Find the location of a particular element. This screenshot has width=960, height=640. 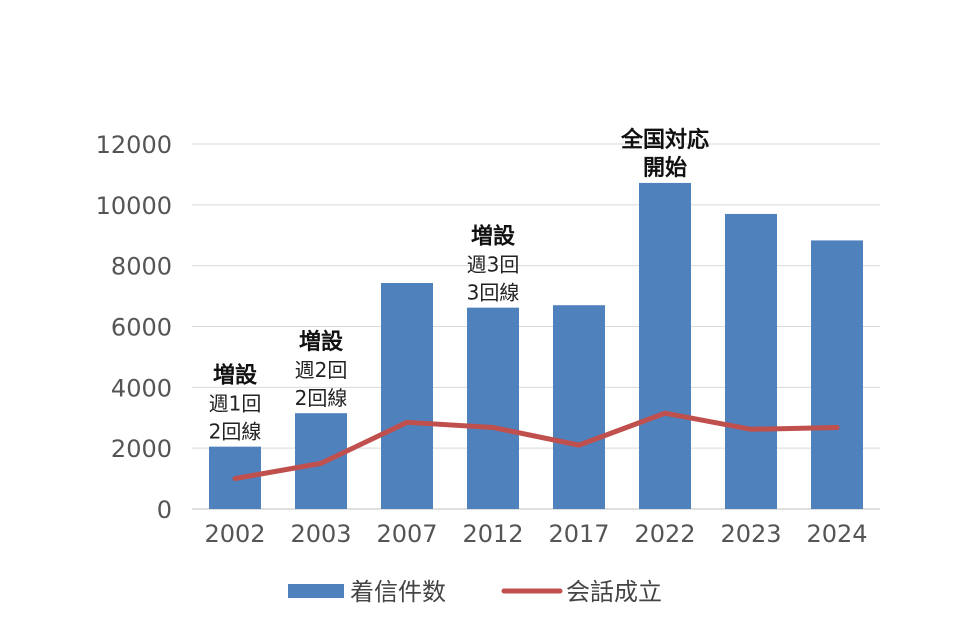

y-tick-label: 12000 is located at coordinates (134, 145).